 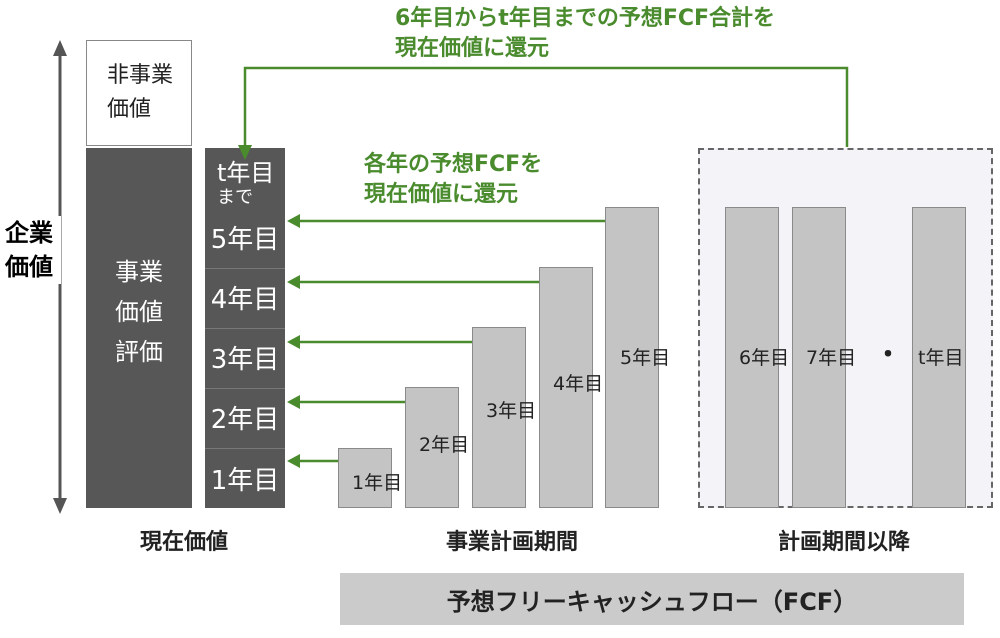 I want to click on stack-cell-2nd-year: 2年目, so click(x=245, y=417).